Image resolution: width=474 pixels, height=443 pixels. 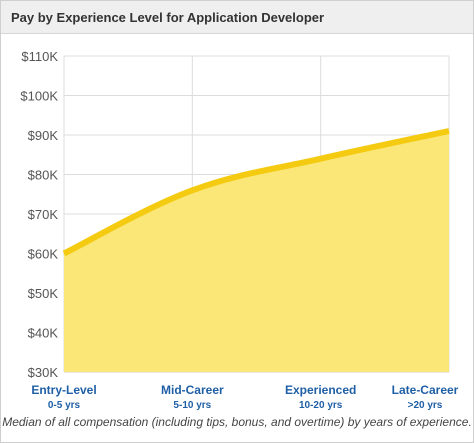 What do you see at coordinates (39, 96) in the screenshot?
I see `y-tick-label: $100K` at bounding box center [39, 96].